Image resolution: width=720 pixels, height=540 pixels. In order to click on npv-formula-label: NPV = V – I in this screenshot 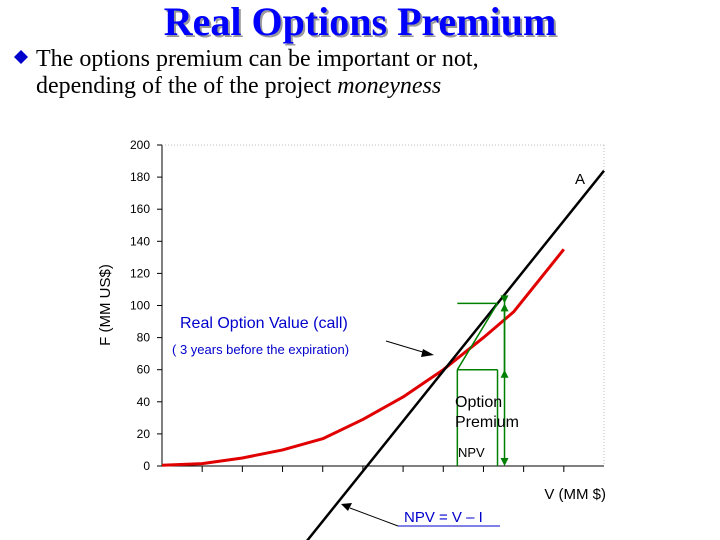, I will do `click(443, 517)`.